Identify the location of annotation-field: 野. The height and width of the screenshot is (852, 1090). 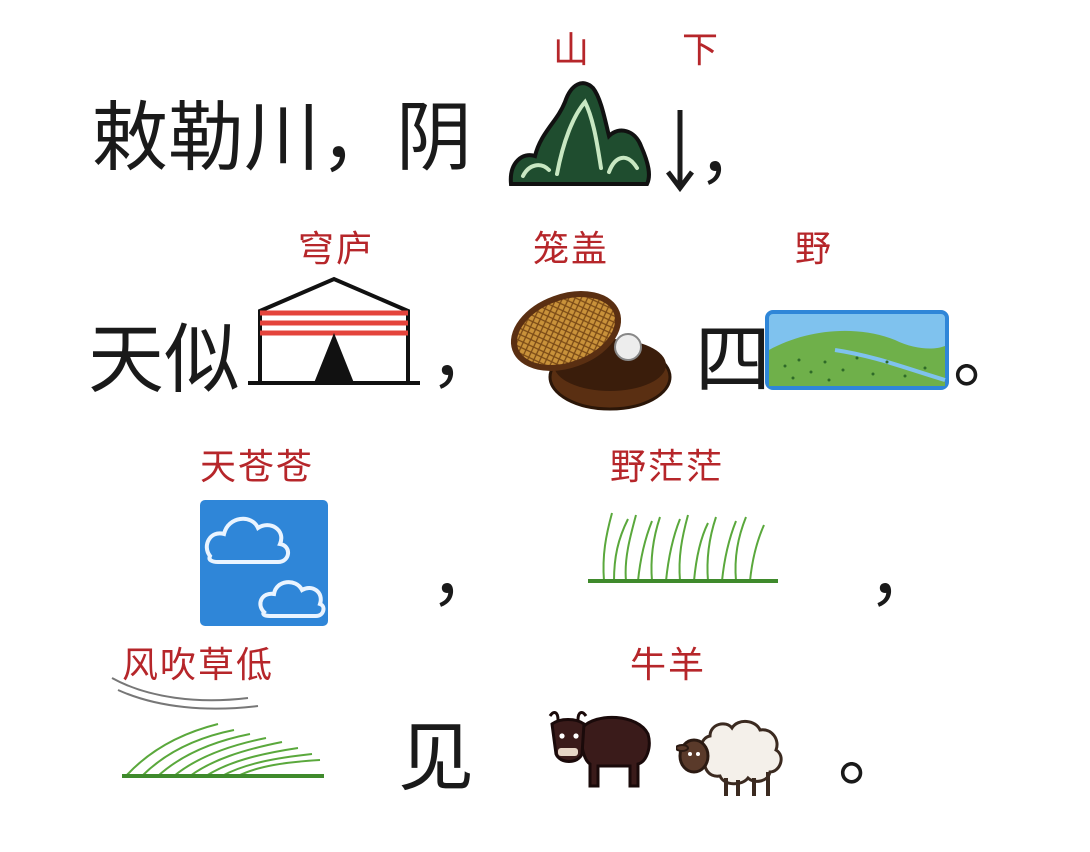
(814, 249).